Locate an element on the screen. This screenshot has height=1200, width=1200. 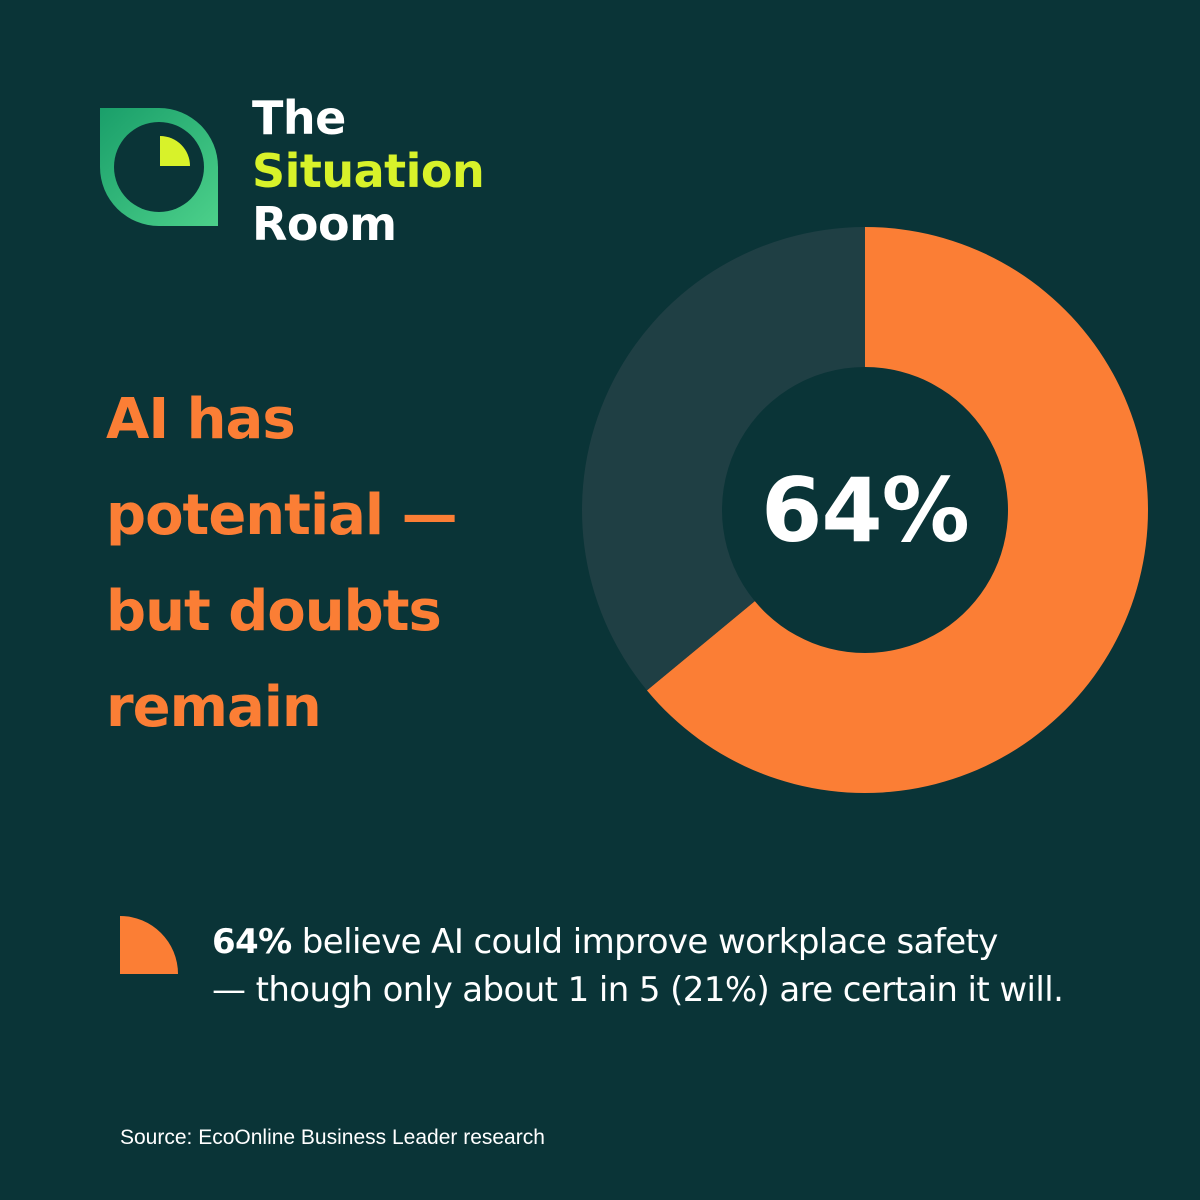
quarter-circle-bullet-icon is located at coordinates (149, 945).